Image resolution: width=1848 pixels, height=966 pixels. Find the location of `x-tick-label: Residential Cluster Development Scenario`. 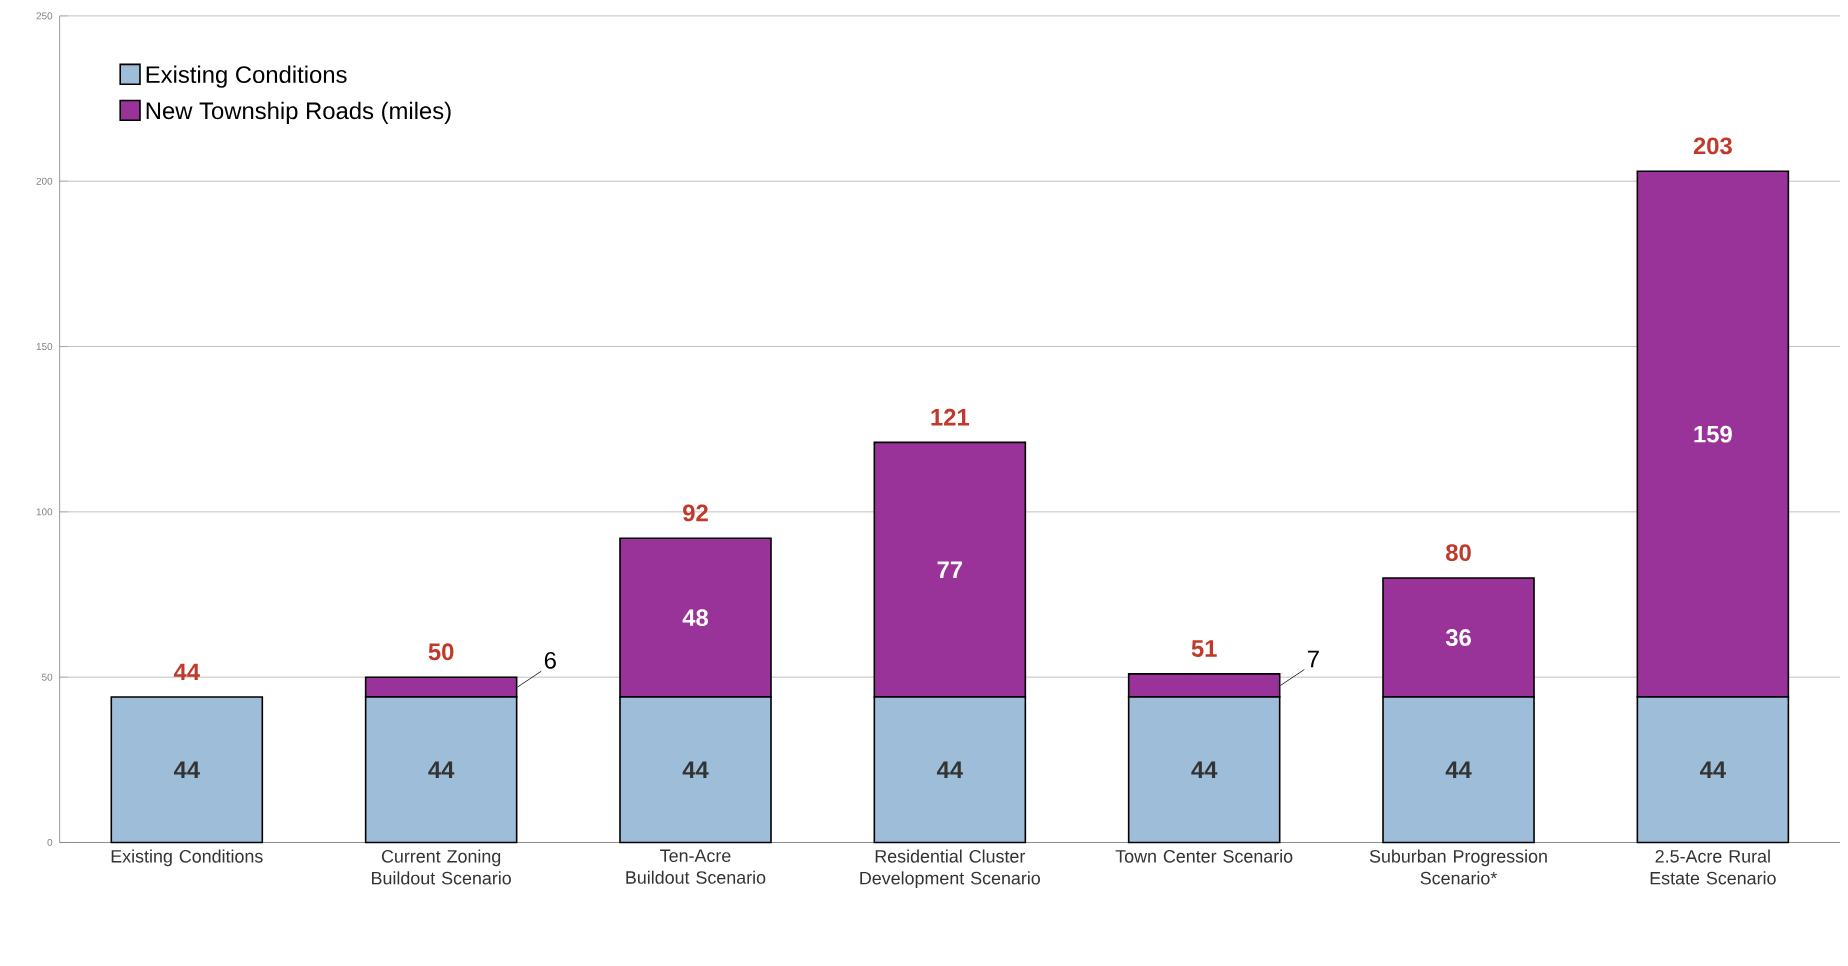

x-tick-label: Residential Cluster Development Scenario is located at coordinates (950, 869).